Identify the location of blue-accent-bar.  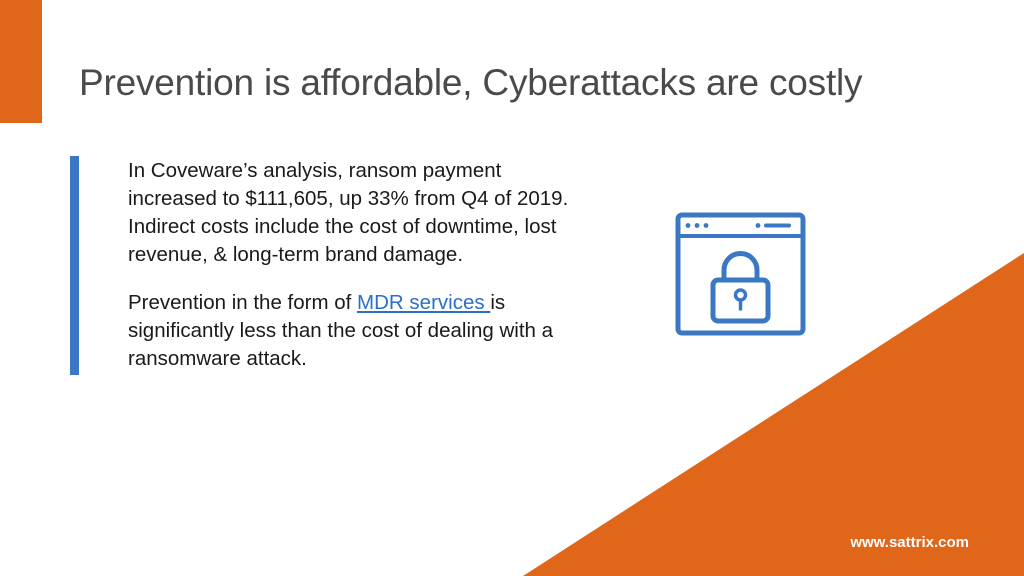
(74, 265).